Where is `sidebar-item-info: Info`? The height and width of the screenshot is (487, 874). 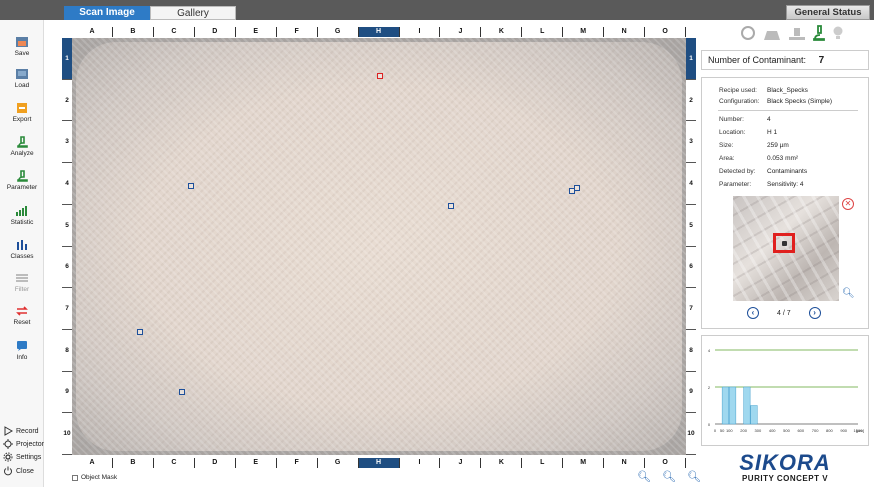 sidebar-item-info: Info is located at coordinates (22, 350).